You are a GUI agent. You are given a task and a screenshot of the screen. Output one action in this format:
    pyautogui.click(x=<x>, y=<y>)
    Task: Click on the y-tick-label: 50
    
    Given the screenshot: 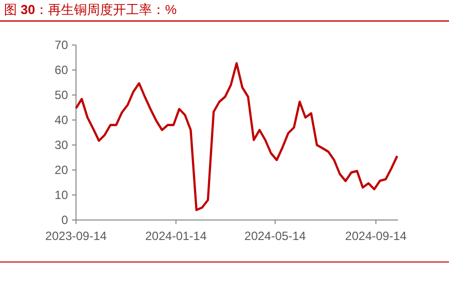 What is the action you would take?
    pyautogui.click(x=61, y=95)
    